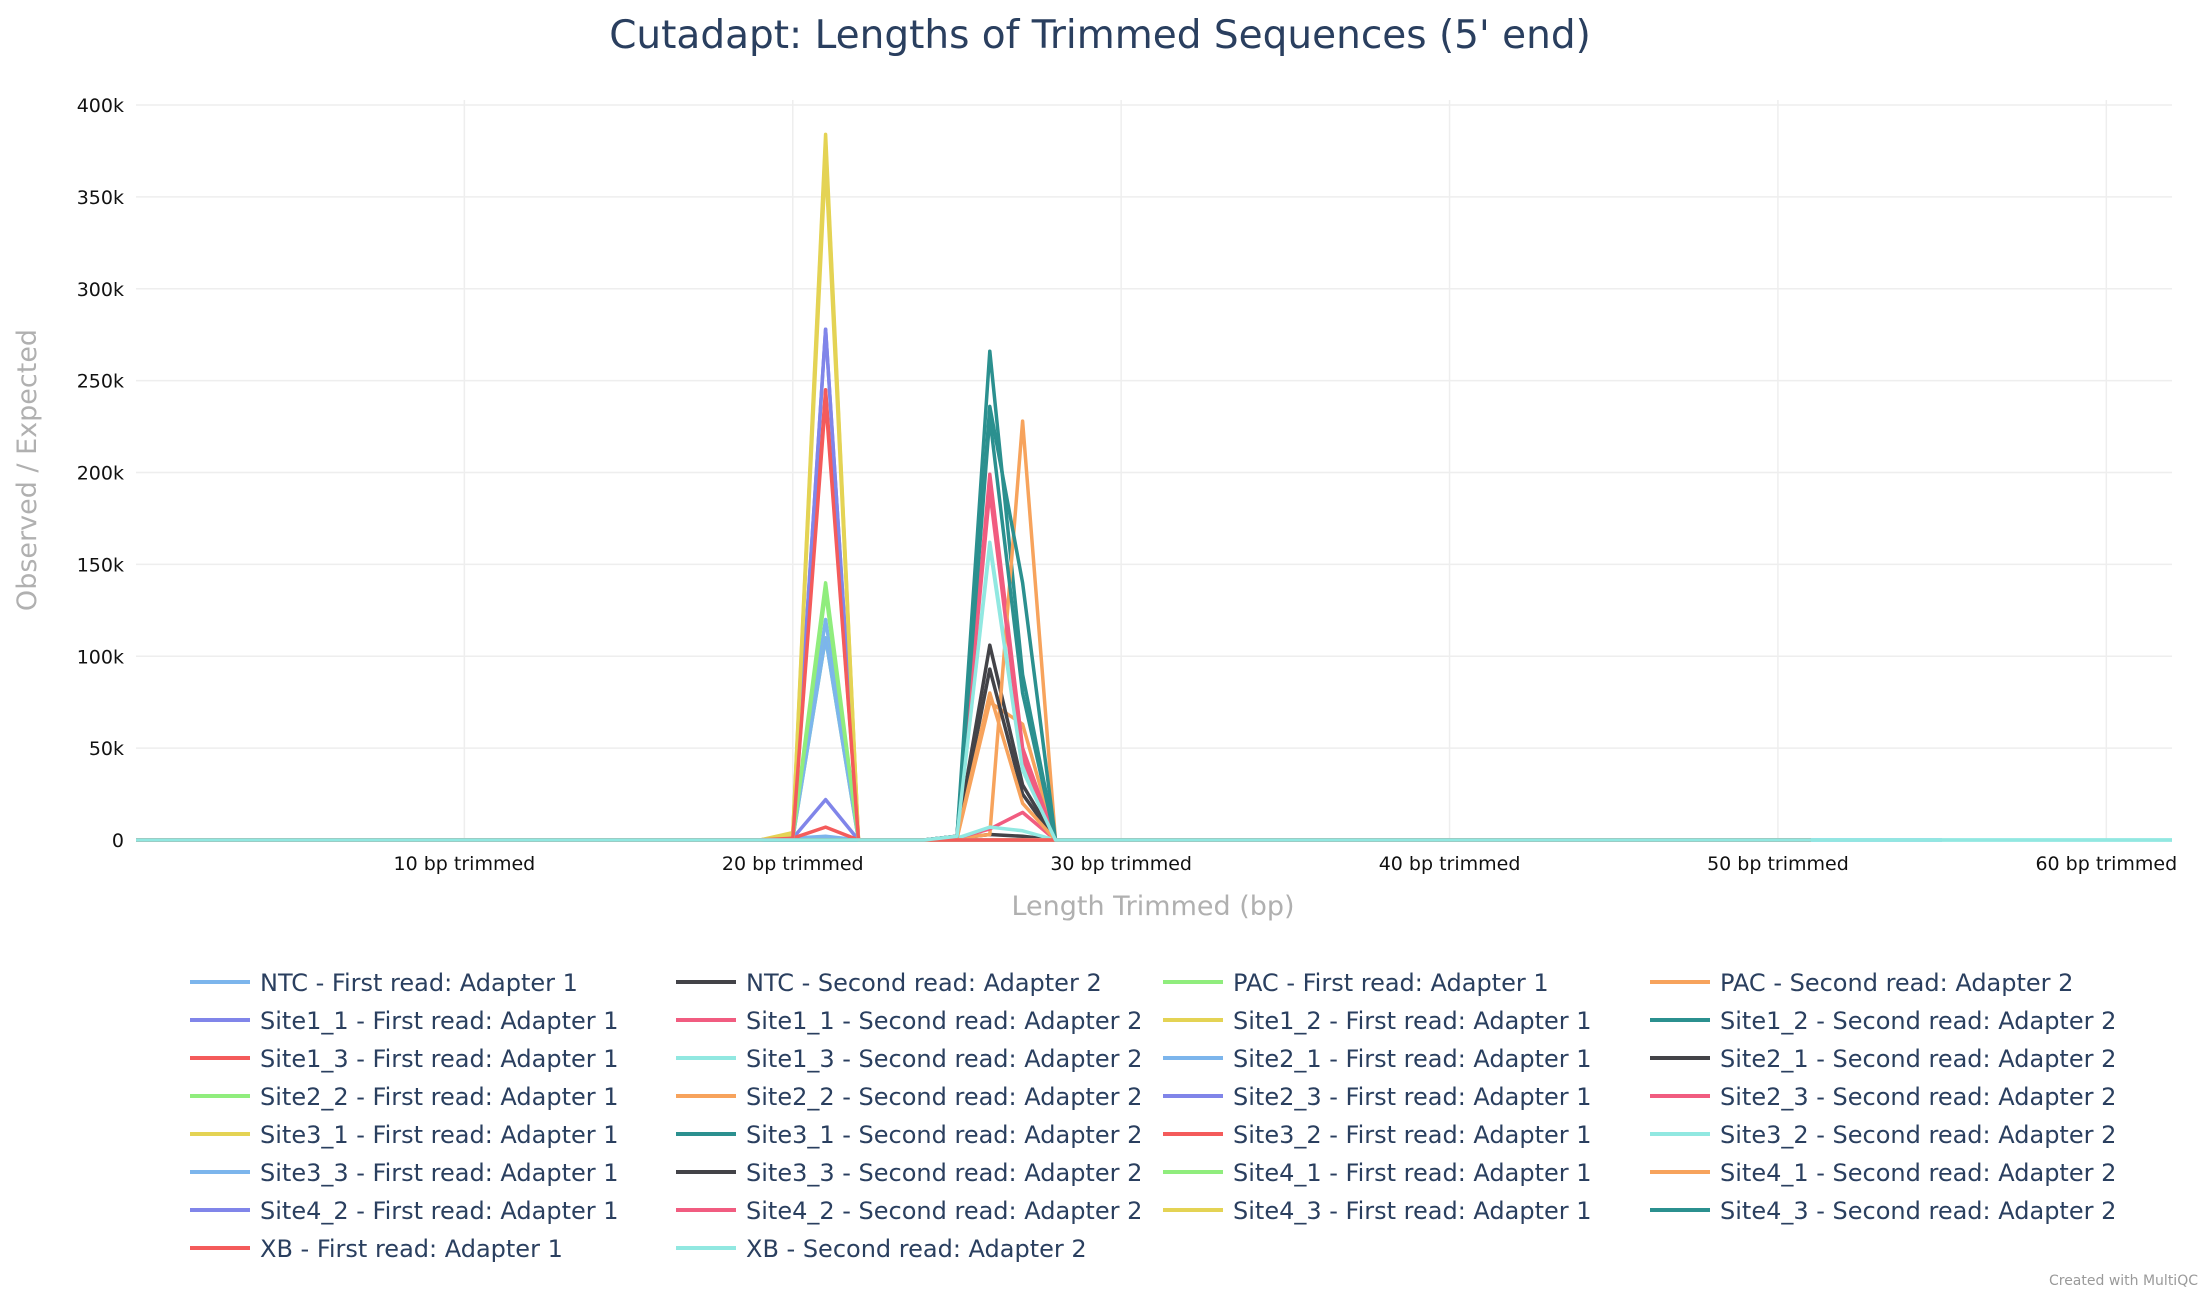  What do you see at coordinates (100, 198) in the screenshot?
I see `y-tick-label: 350k` at bounding box center [100, 198].